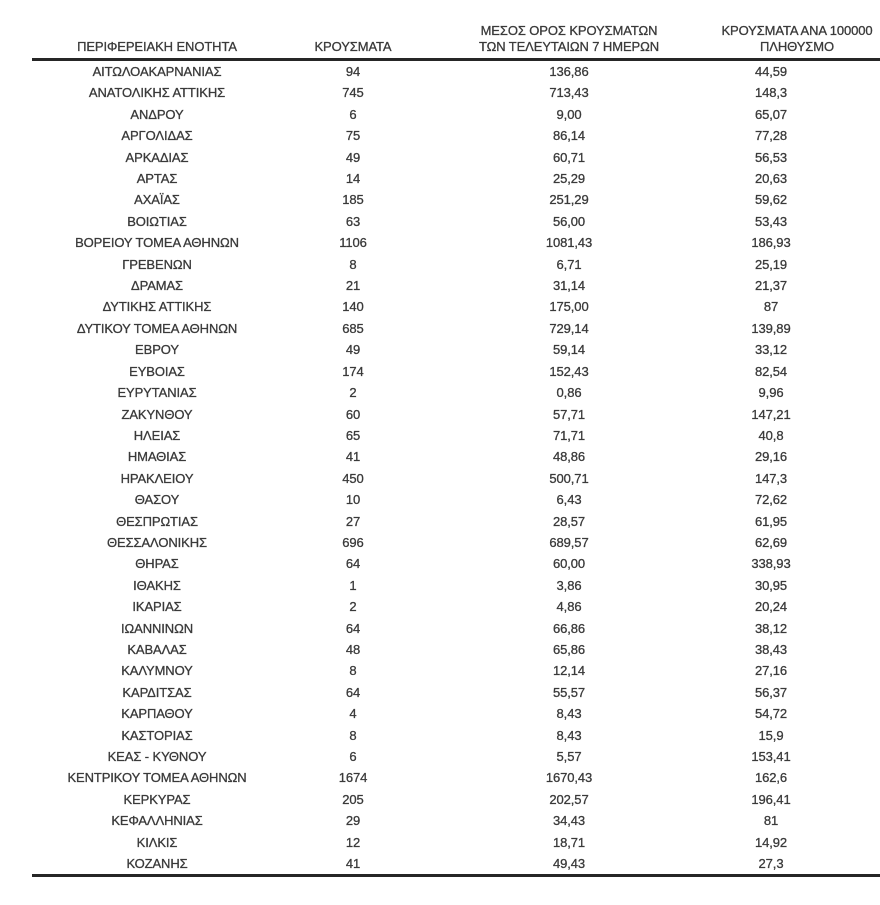 The height and width of the screenshot is (905, 880). Describe the element at coordinates (569, 521) in the screenshot. I see `avg7-cell: 28,57` at that location.